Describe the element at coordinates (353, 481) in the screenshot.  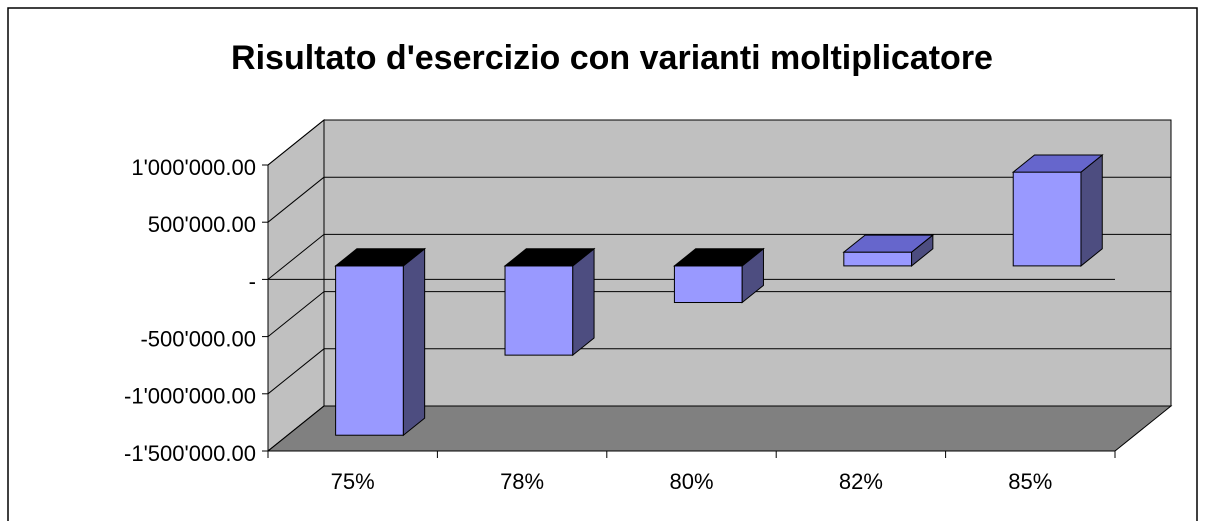
I see `x-tick-label: 75%` at that location.